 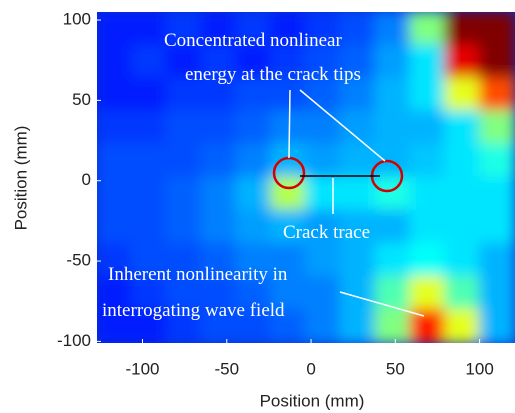 I want to click on annotation: Concentrated nonlinear, so click(x=253, y=40).